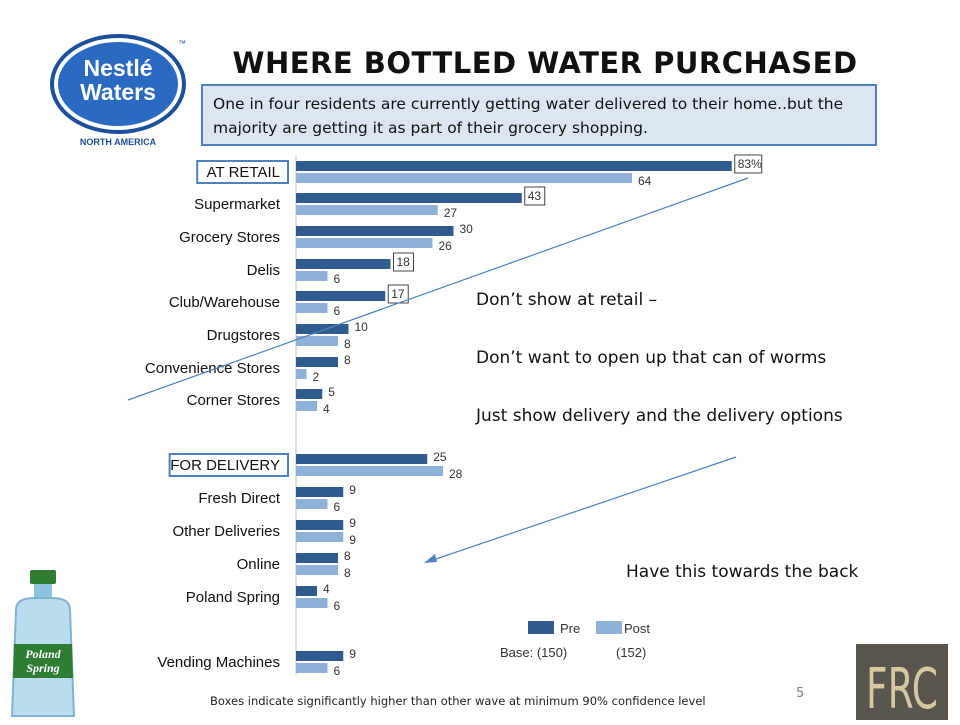  What do you see at coordinates (233, 597) in the screenshot?
I see `category-label: Poland Spring` at bounding box center [233, 597].